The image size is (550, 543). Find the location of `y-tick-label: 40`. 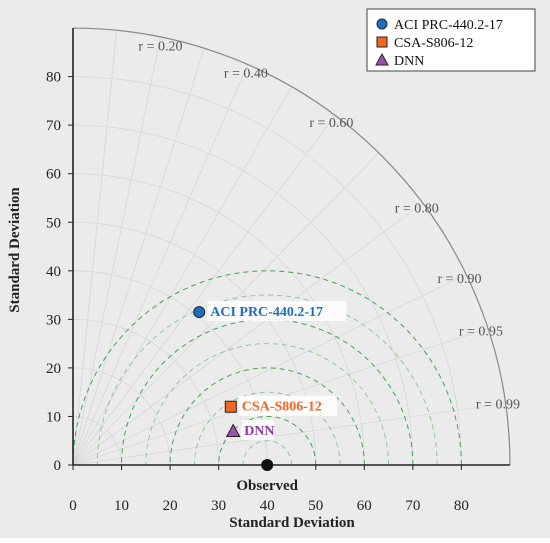

y-tick-label: 40 is located at coordinates (53, 272).